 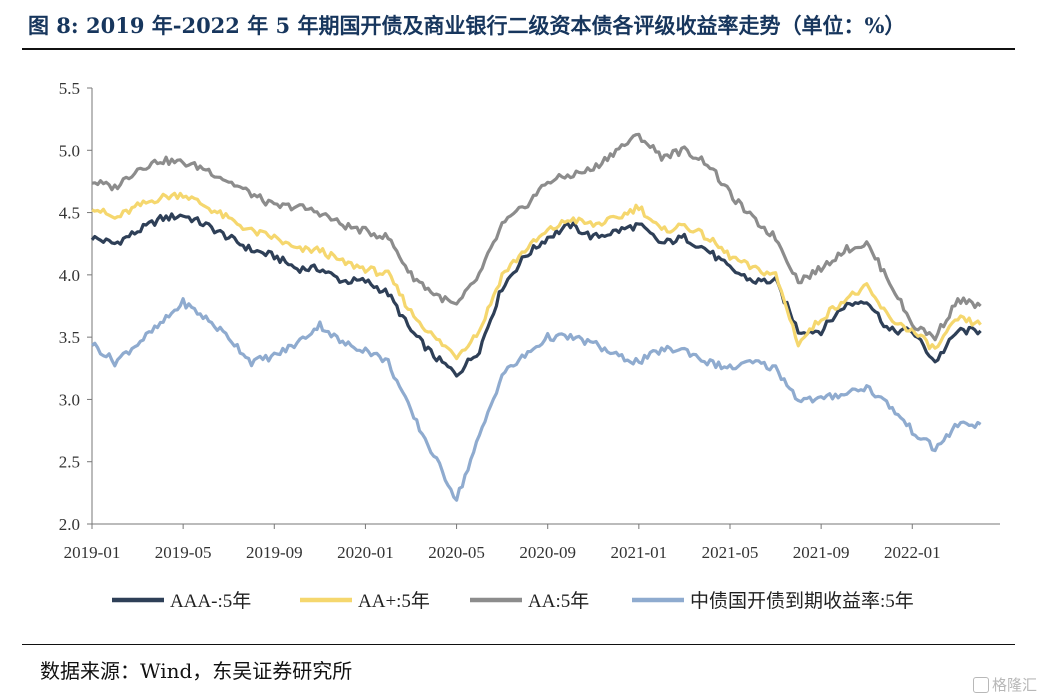 I want to click on y-tick-label: 4.0, so click(x=69, y=275).